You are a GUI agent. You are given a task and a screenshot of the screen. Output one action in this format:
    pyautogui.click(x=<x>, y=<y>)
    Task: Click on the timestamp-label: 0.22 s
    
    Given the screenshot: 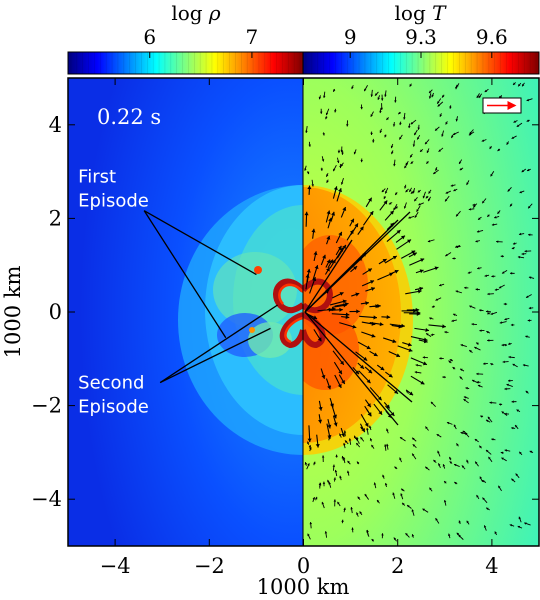 What is the action you would take?
    pyautogui.click(x=129, y=117)
    